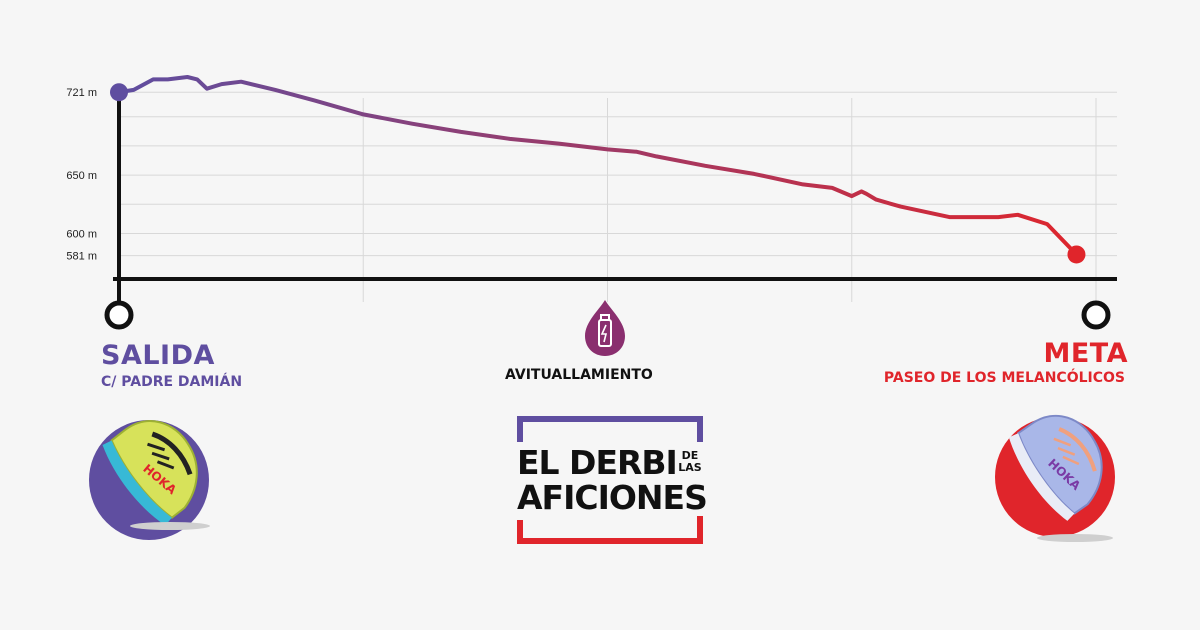 This screenshot has width=1200, height=630. What do you see at coordinates (520, 531) in the screenshot?
I see `logo-bottom-left-bracket` at bounding box center [520, 531].